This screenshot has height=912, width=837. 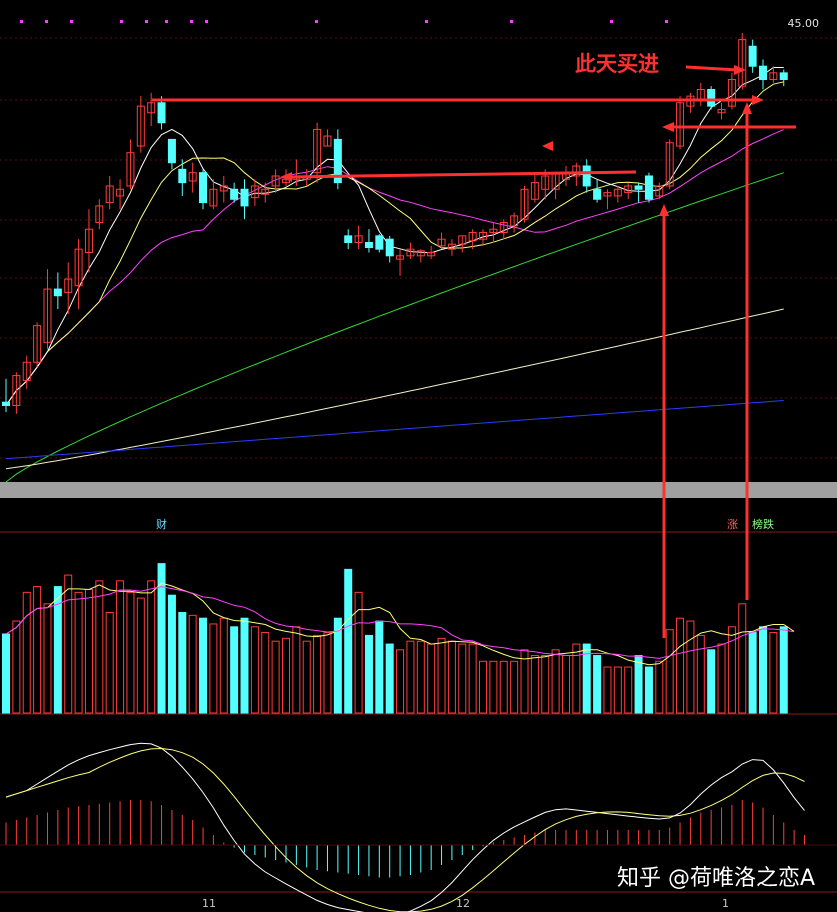 I want to click on volume-ma10-line, so click(x=400, y=622).